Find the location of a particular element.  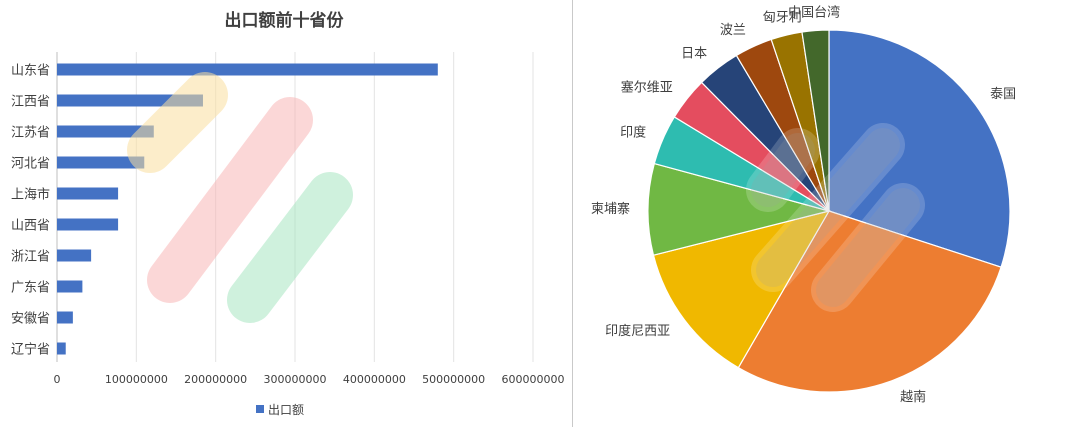

slice-label: 中国台湾 is located at coordinates (814, 13).